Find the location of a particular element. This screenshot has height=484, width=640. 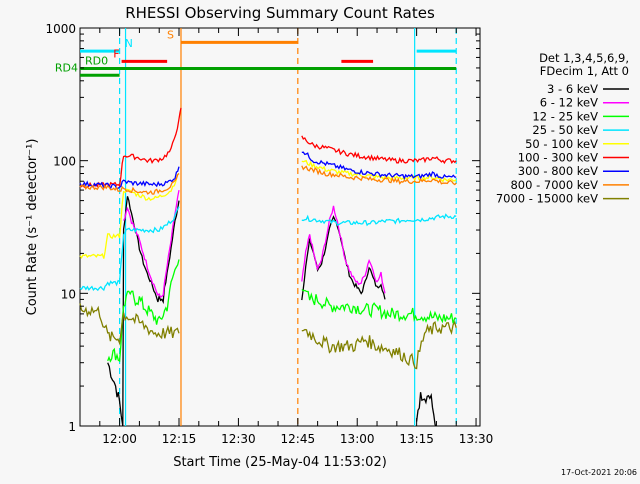

legend-entry-label: 300 - 800 keV is located at coordinates (558, 171).